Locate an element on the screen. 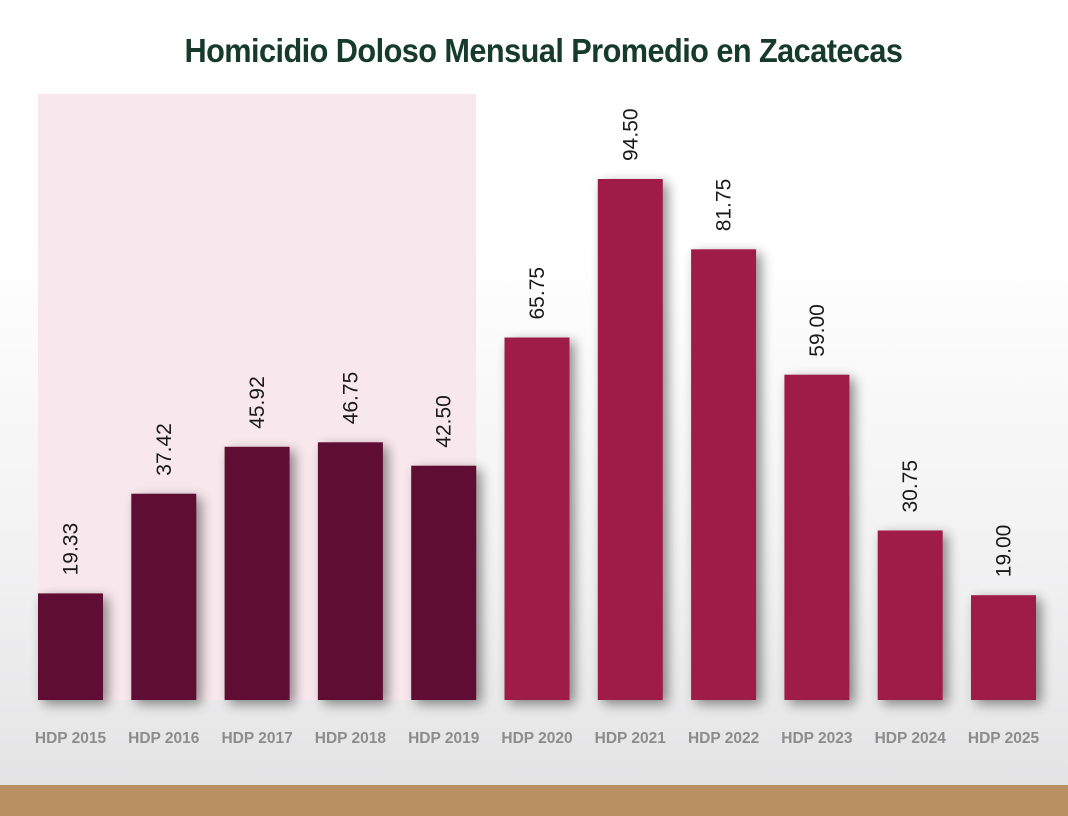 The width and height of the screenshot is (1068, 816). value-label-hdp-2022: 81.75 is located at coordinates (724, 205).